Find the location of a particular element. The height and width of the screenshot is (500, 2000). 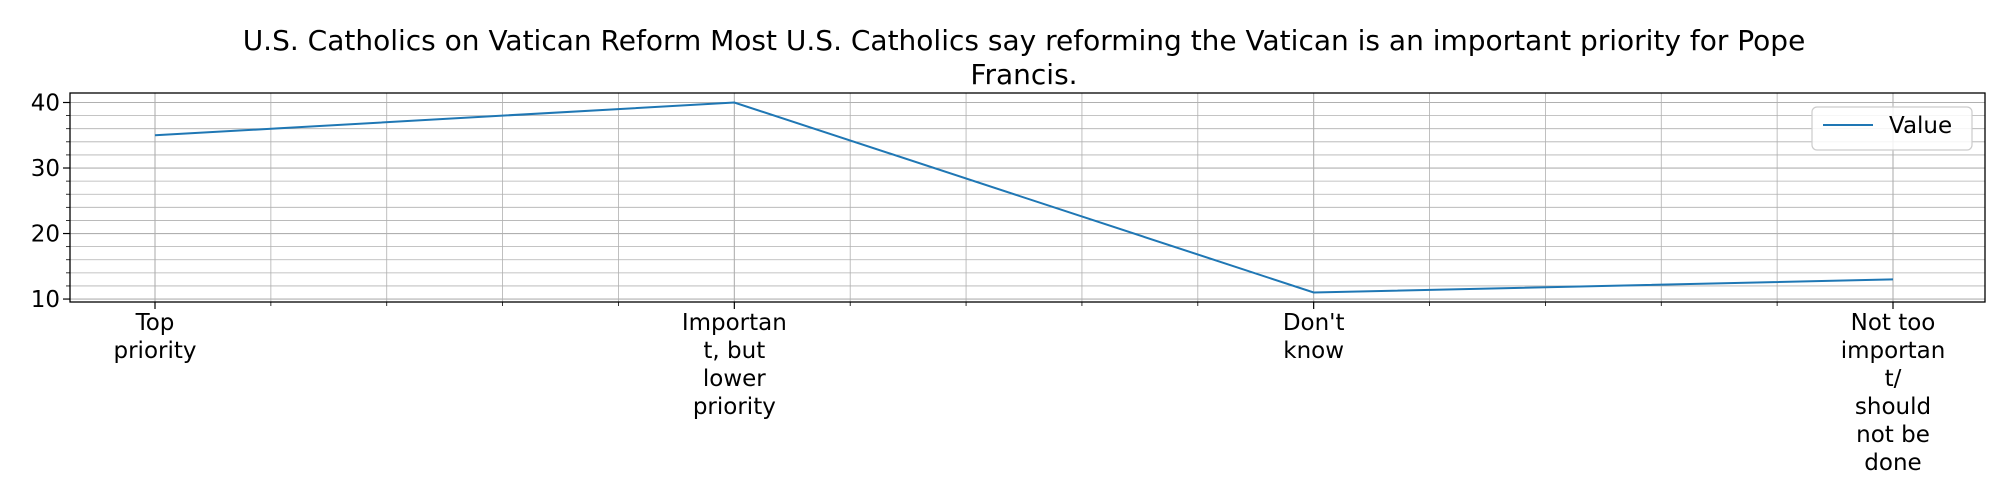

x-tick-label: should is located at coordinates (1893, 407).